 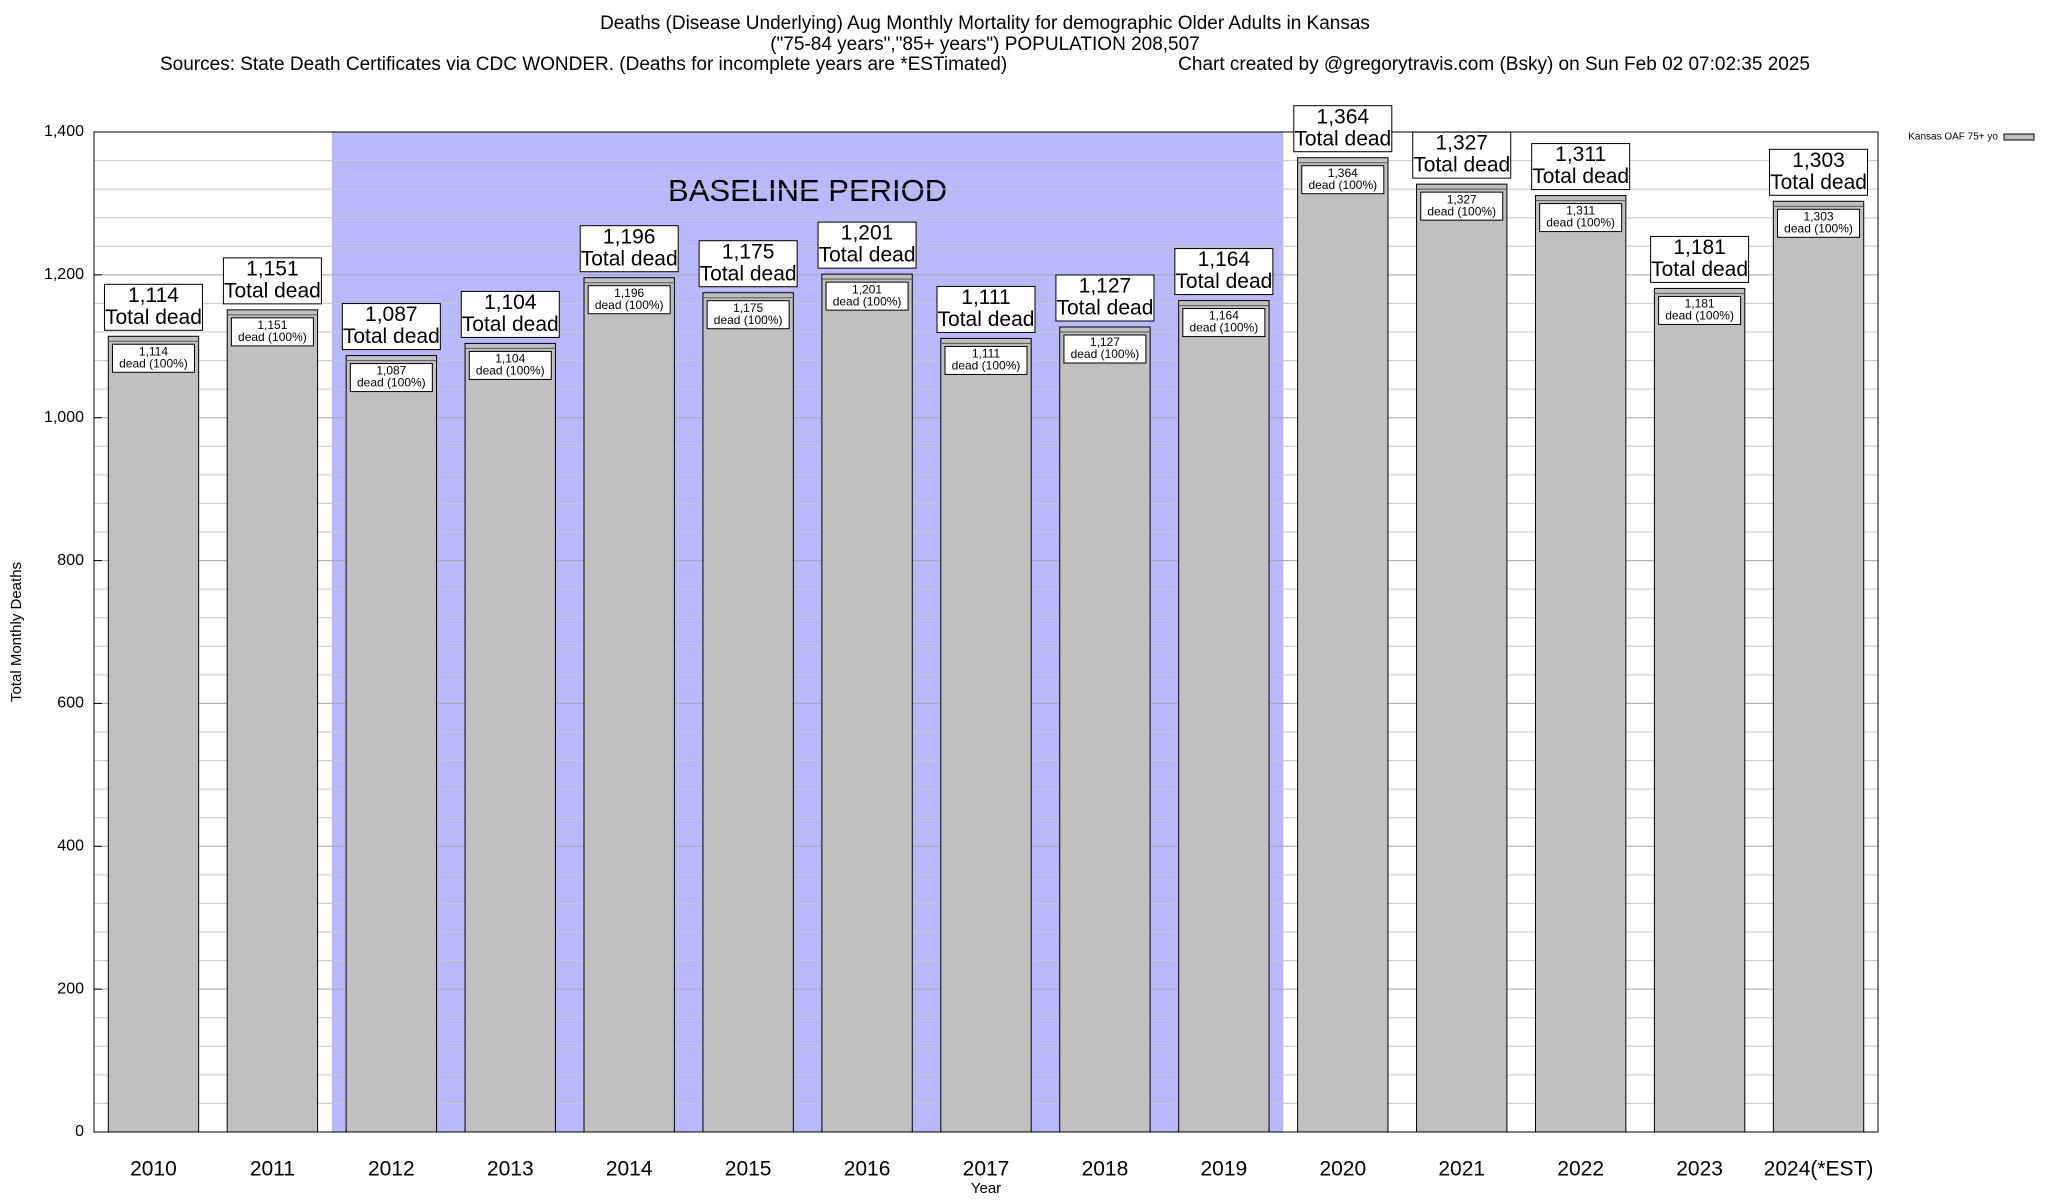 I want to click on y-tick-label: 1,000, so click(x=64, y=417).